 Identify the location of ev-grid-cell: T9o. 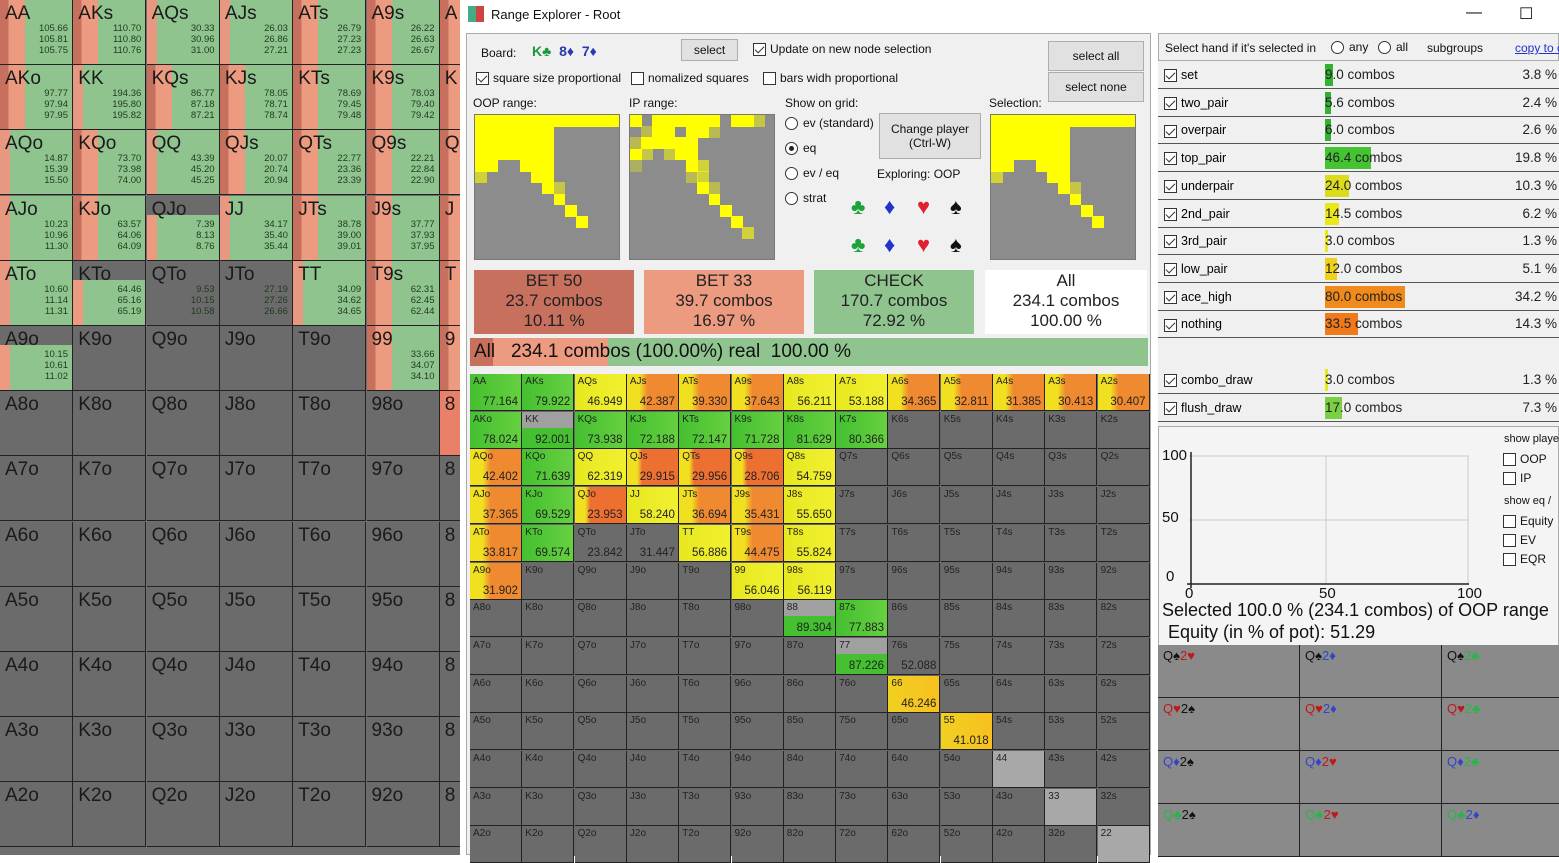
(330, 358).